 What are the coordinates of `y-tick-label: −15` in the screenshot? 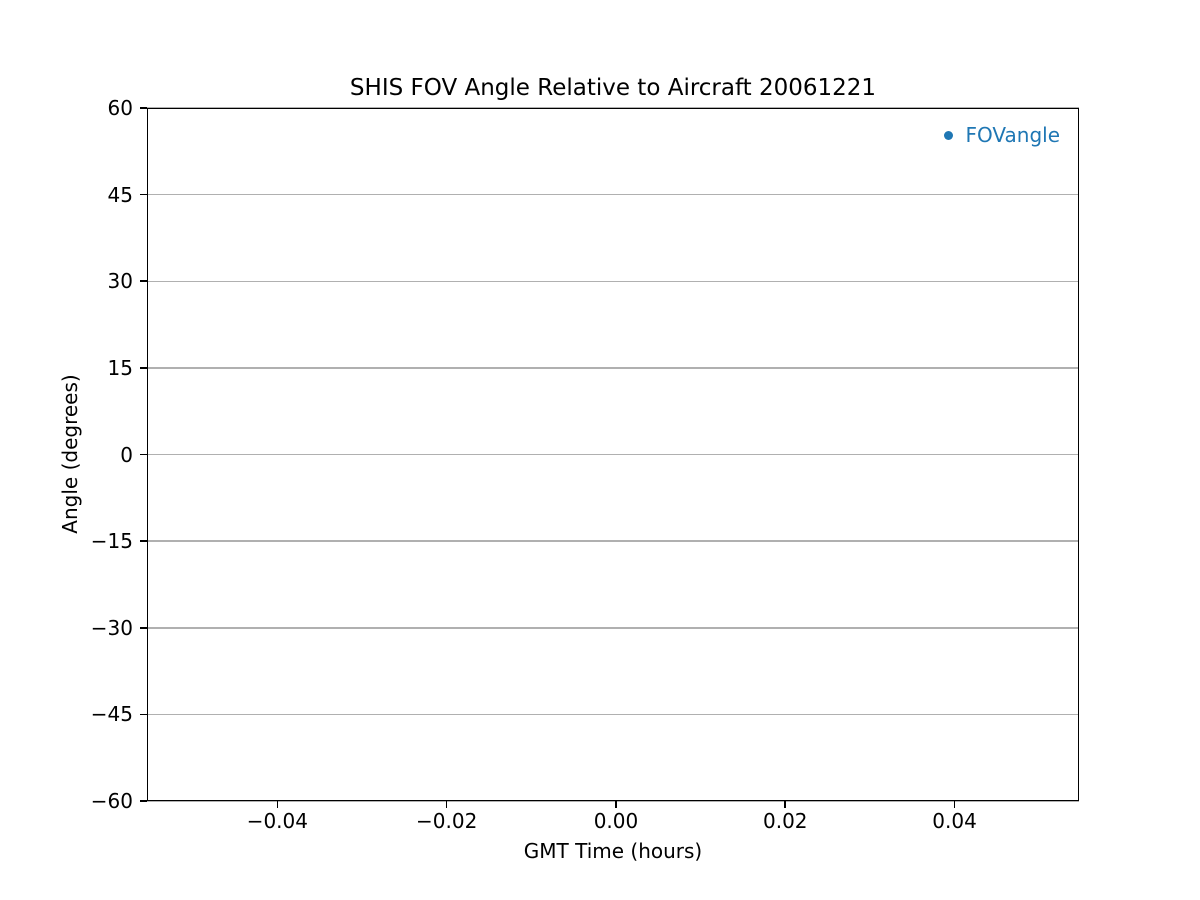 It's located at (111, 541).